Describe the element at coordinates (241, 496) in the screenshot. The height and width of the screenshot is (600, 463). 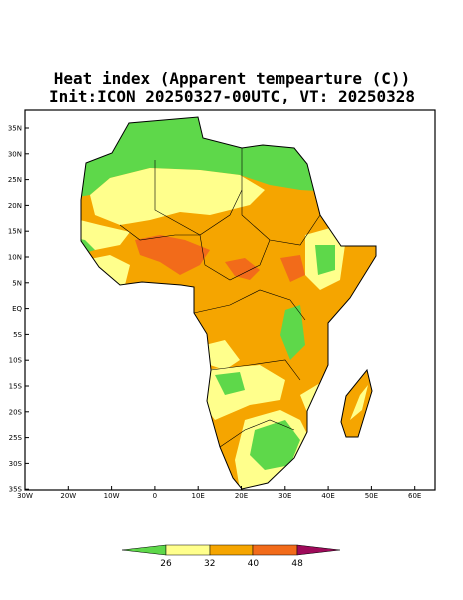
I see `lon-label: 20E` at that location.